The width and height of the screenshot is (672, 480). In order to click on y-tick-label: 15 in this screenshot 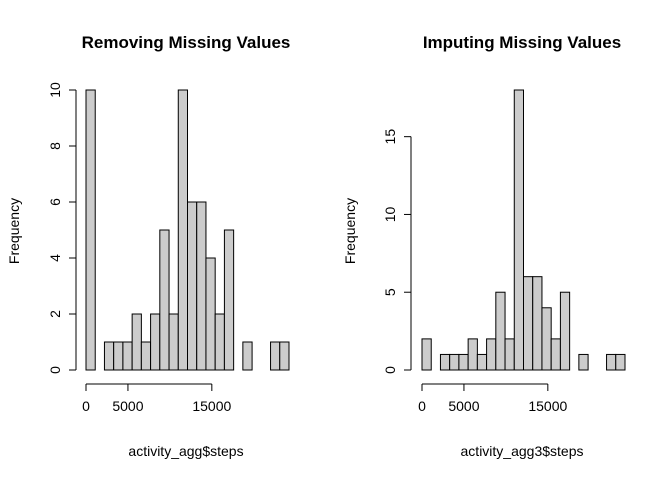, I will do `click(390, 137)`.